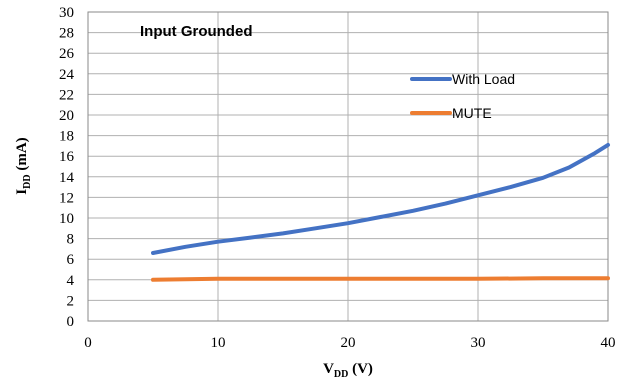  I want to click on y-tick-label: 2, so click(71, 301).